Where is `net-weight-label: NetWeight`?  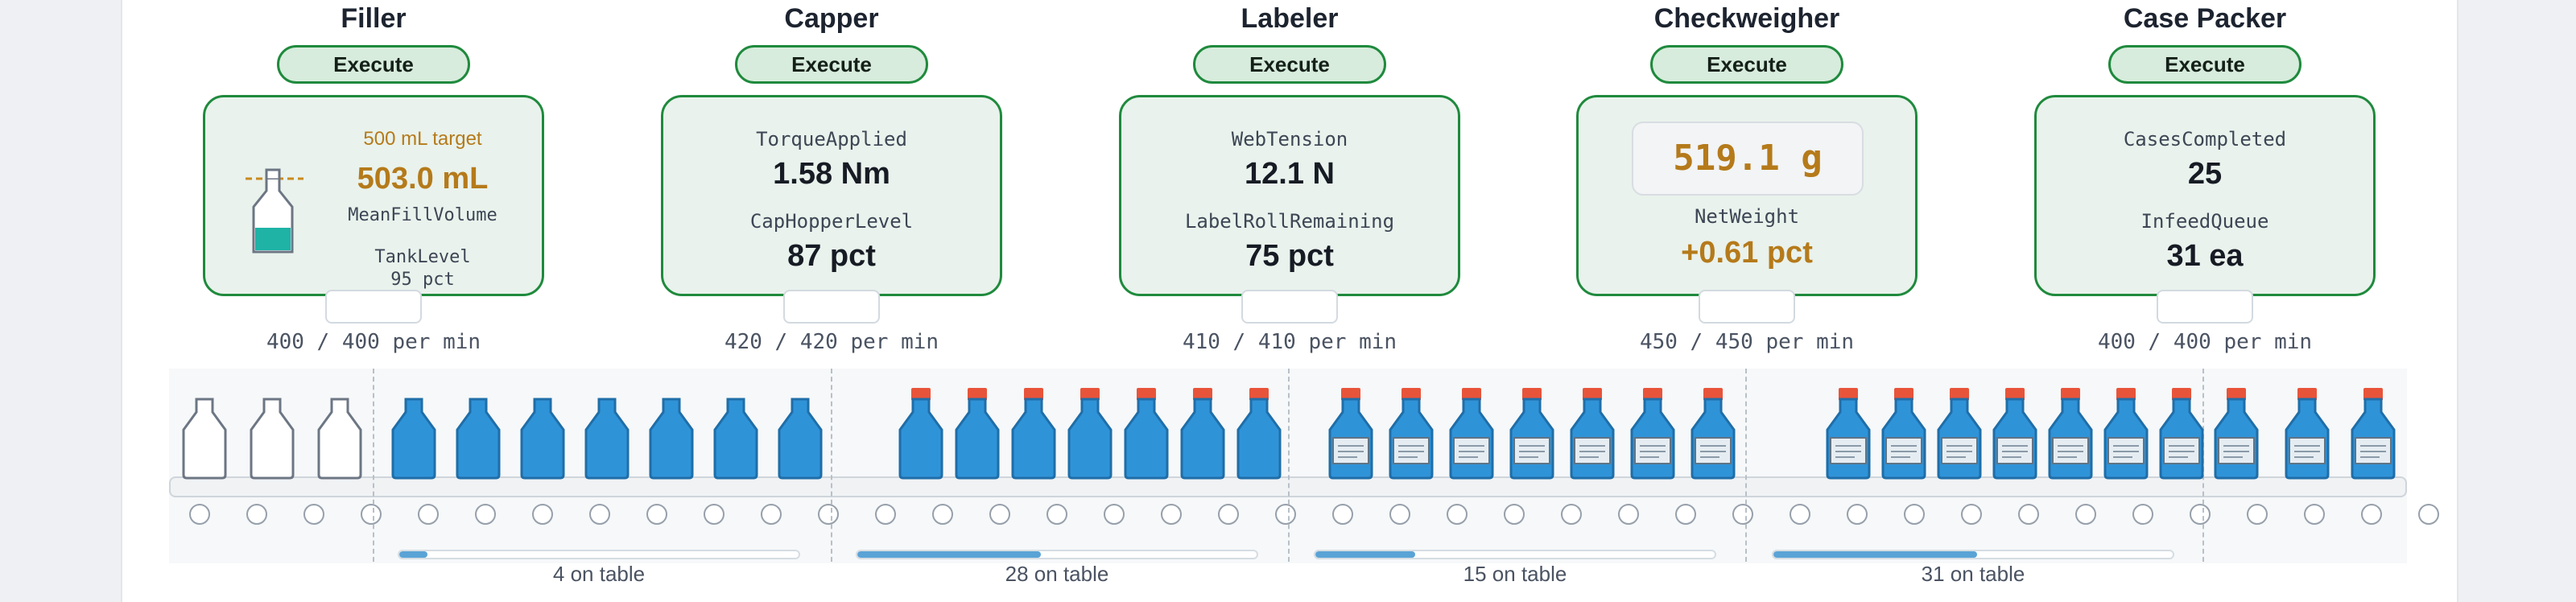 net-weight-label: NetWeight is located at coordinates (1747, 216).